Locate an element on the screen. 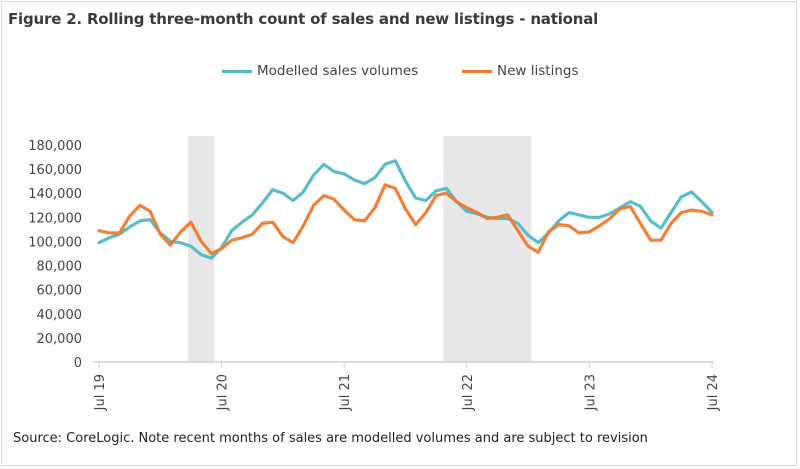 This screenshot has width=800, height=469. x-tick-label: Jul 24 is located at coordinates (713, 392).